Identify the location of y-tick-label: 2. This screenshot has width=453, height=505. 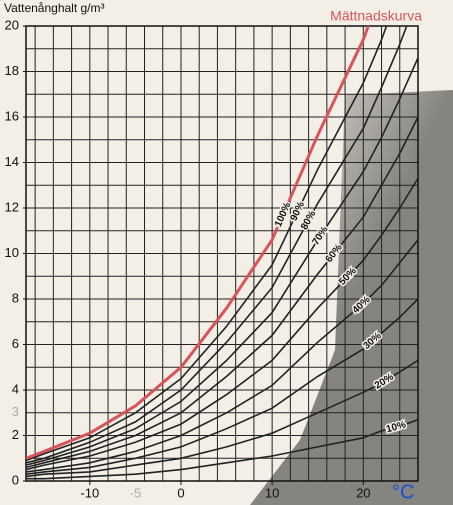
(15, 434).